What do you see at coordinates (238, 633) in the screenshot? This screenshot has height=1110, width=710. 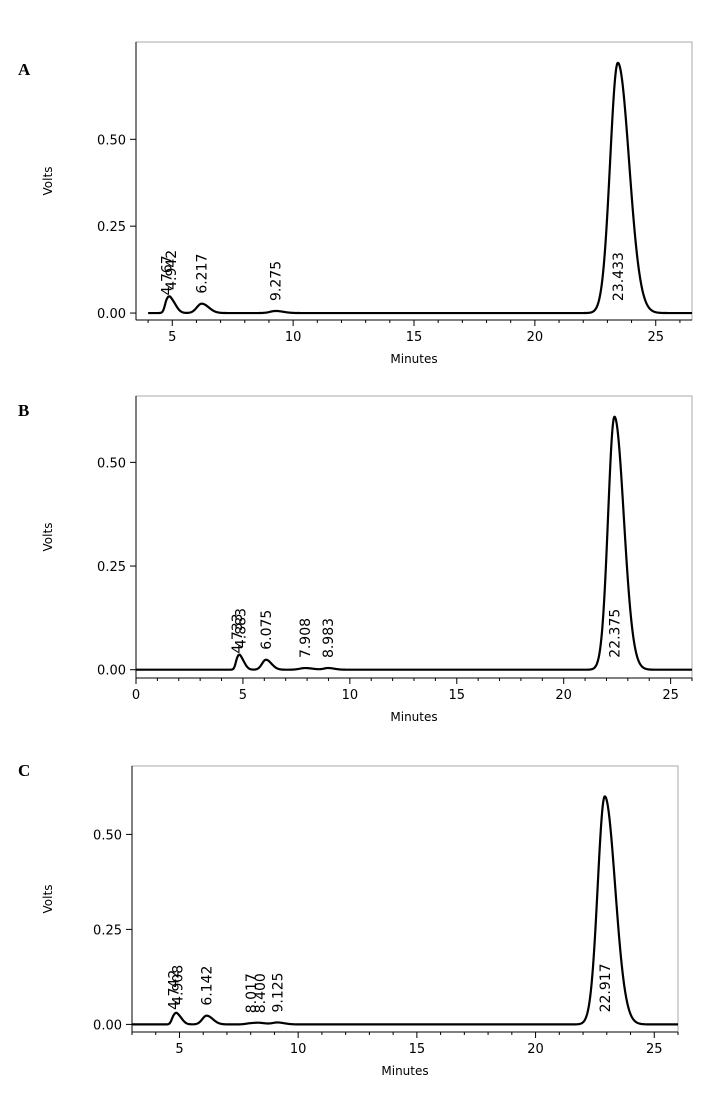 I see `peak-label: 4.733` at bounding box center [238, 633].